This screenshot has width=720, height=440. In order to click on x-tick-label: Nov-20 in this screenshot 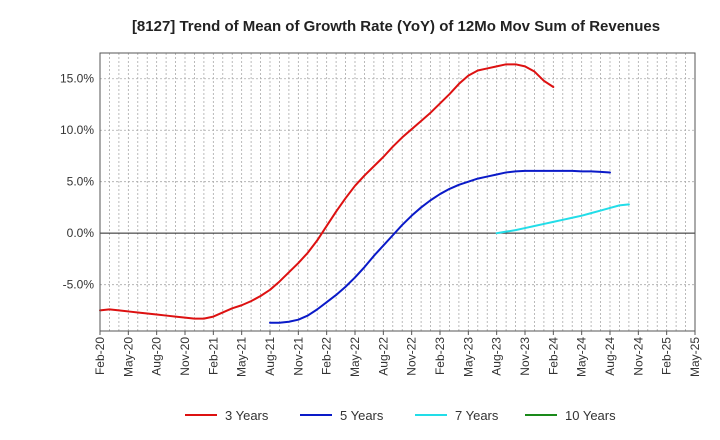, I will do `click(185, 356)`.